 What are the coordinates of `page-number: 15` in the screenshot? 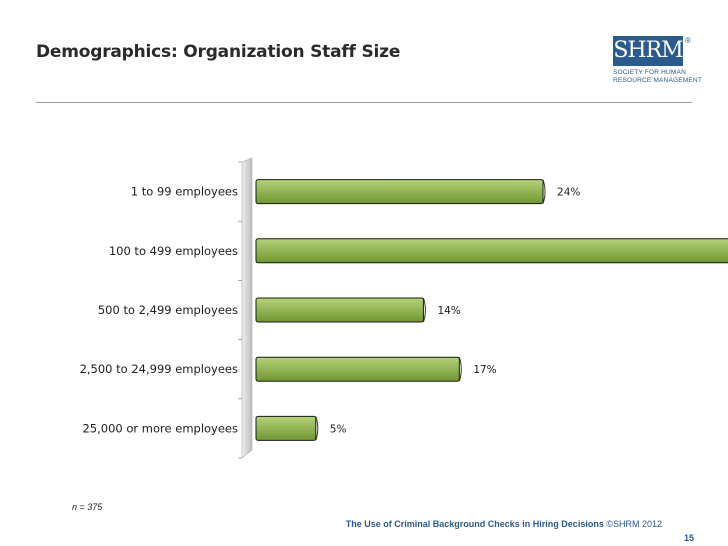 It's located at (688, 538).